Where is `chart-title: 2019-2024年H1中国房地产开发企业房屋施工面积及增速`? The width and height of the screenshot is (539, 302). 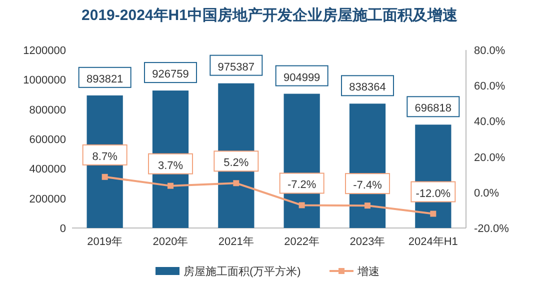 chart-title: 2019-2024年H1中国房地产开发企业房屋施工面积及增速 is located at coordinates (270, 15).